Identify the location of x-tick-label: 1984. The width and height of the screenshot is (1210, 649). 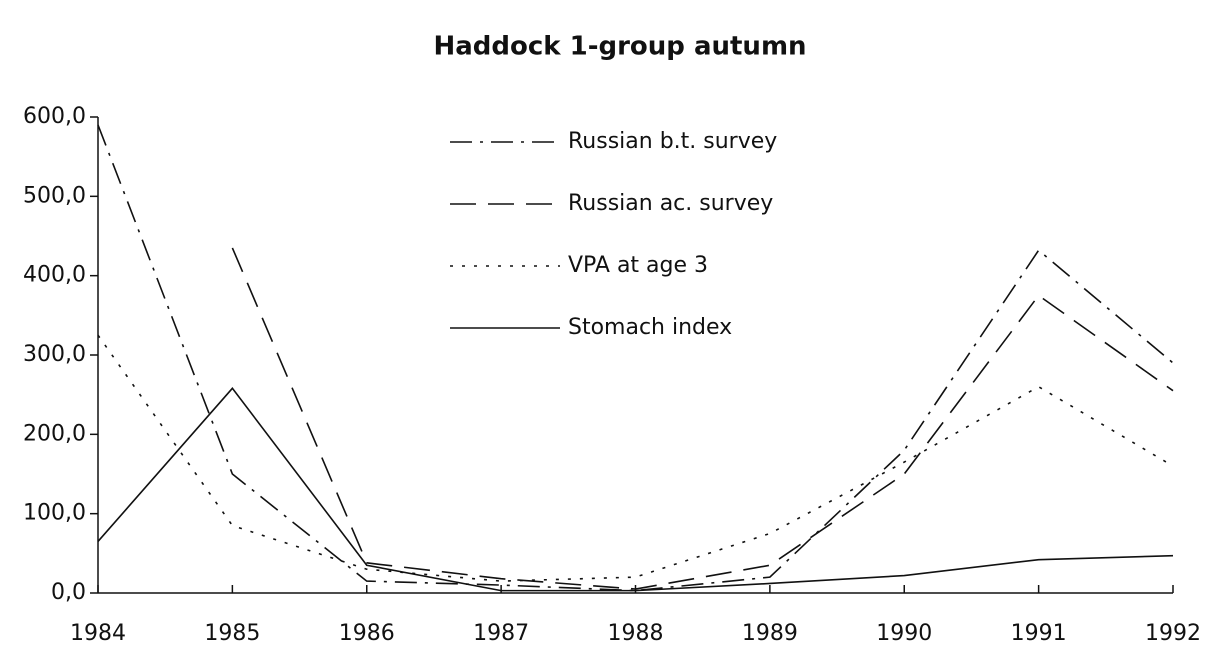
(98, 633).